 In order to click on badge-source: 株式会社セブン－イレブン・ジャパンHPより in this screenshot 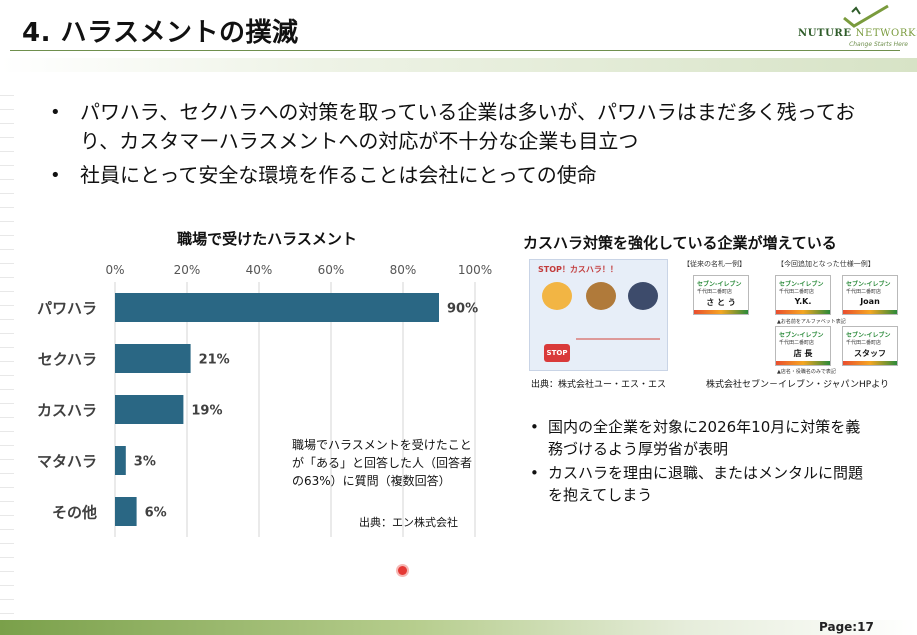, I will do `click(798, 385)`.